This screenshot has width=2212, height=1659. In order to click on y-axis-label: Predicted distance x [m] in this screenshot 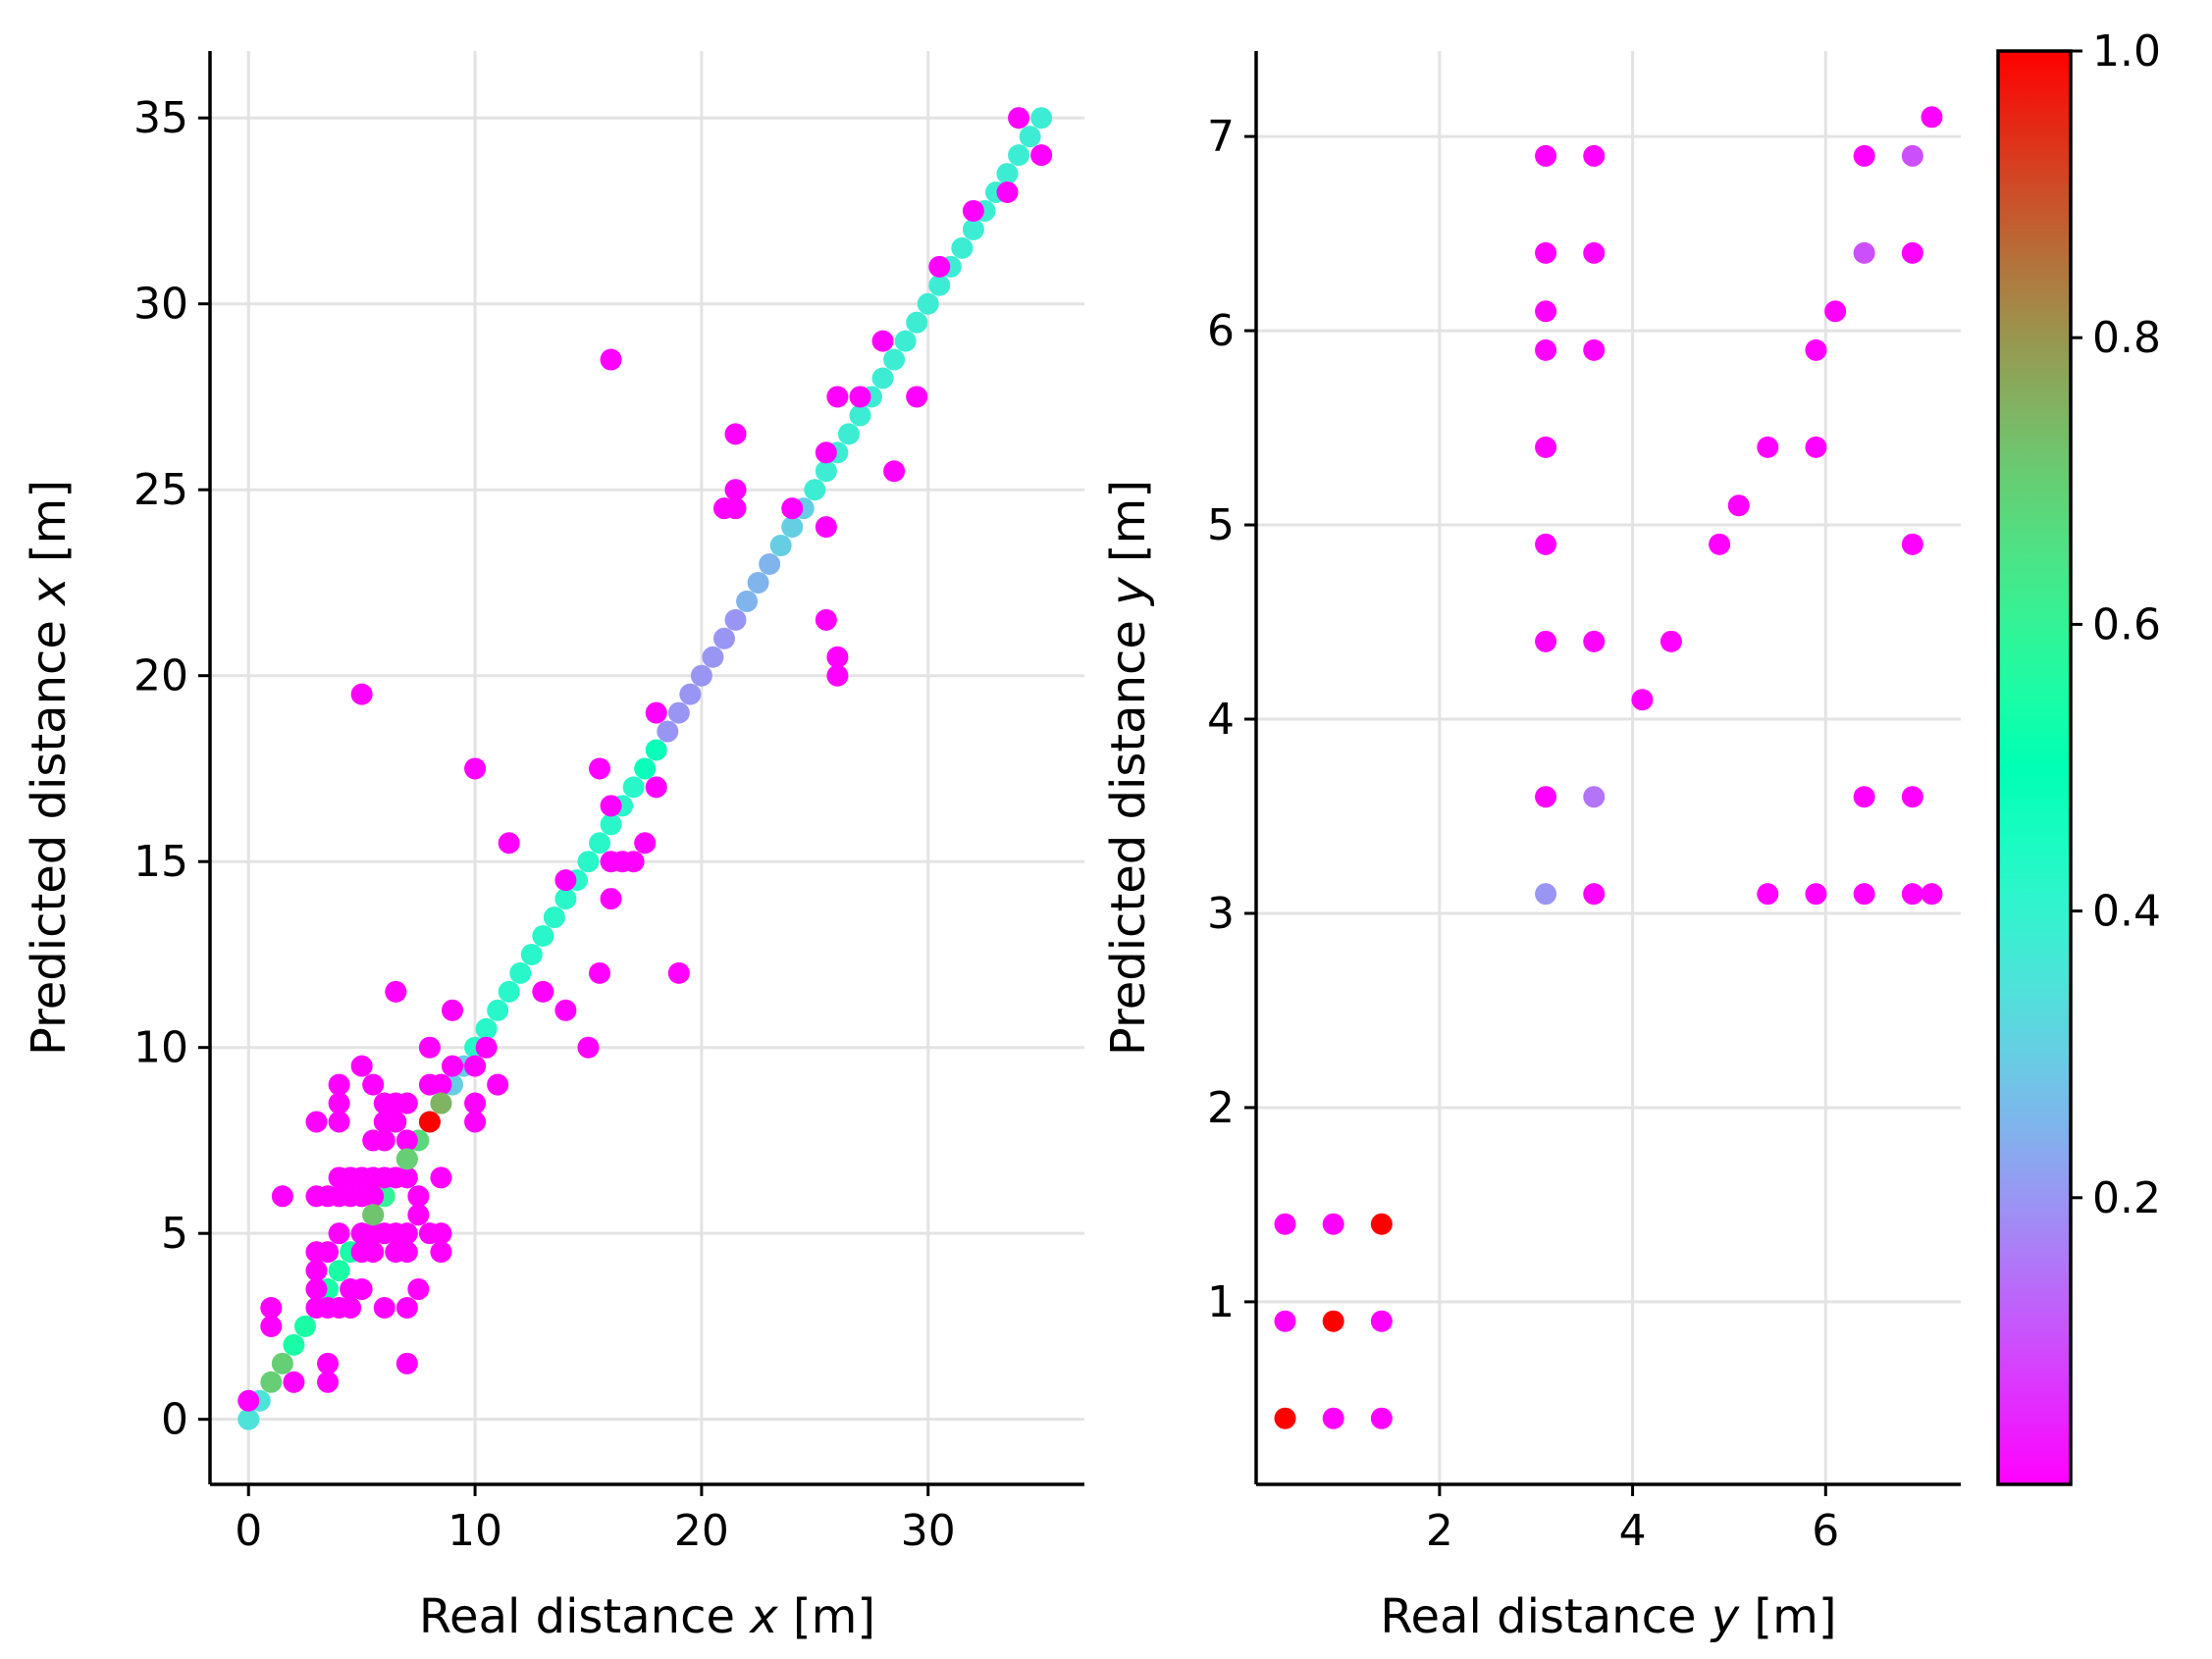, I will do `click(49, 768)`.